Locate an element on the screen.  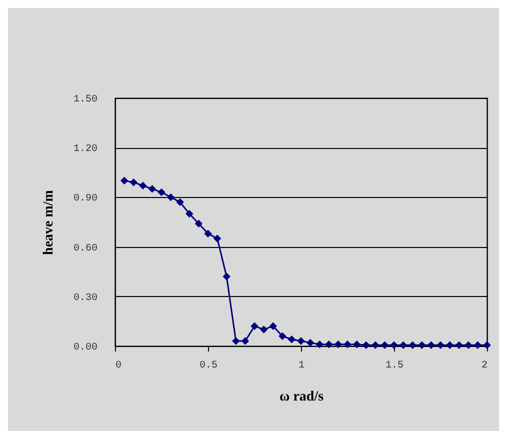
y-axis-title: heave m/m is located at coordinates (48, 222).